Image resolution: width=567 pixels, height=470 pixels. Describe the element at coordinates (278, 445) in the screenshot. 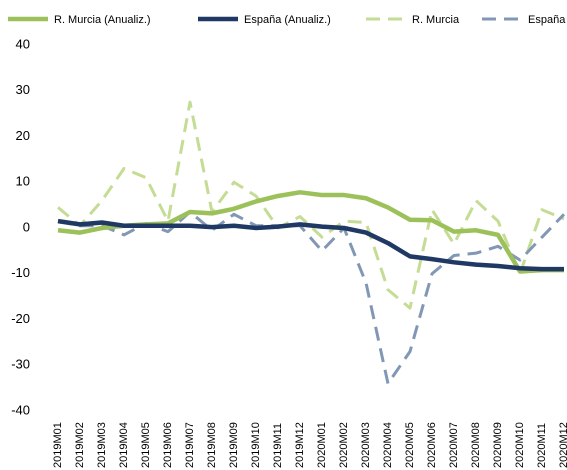

I see `x-tick-label: 2019M11` at that location.